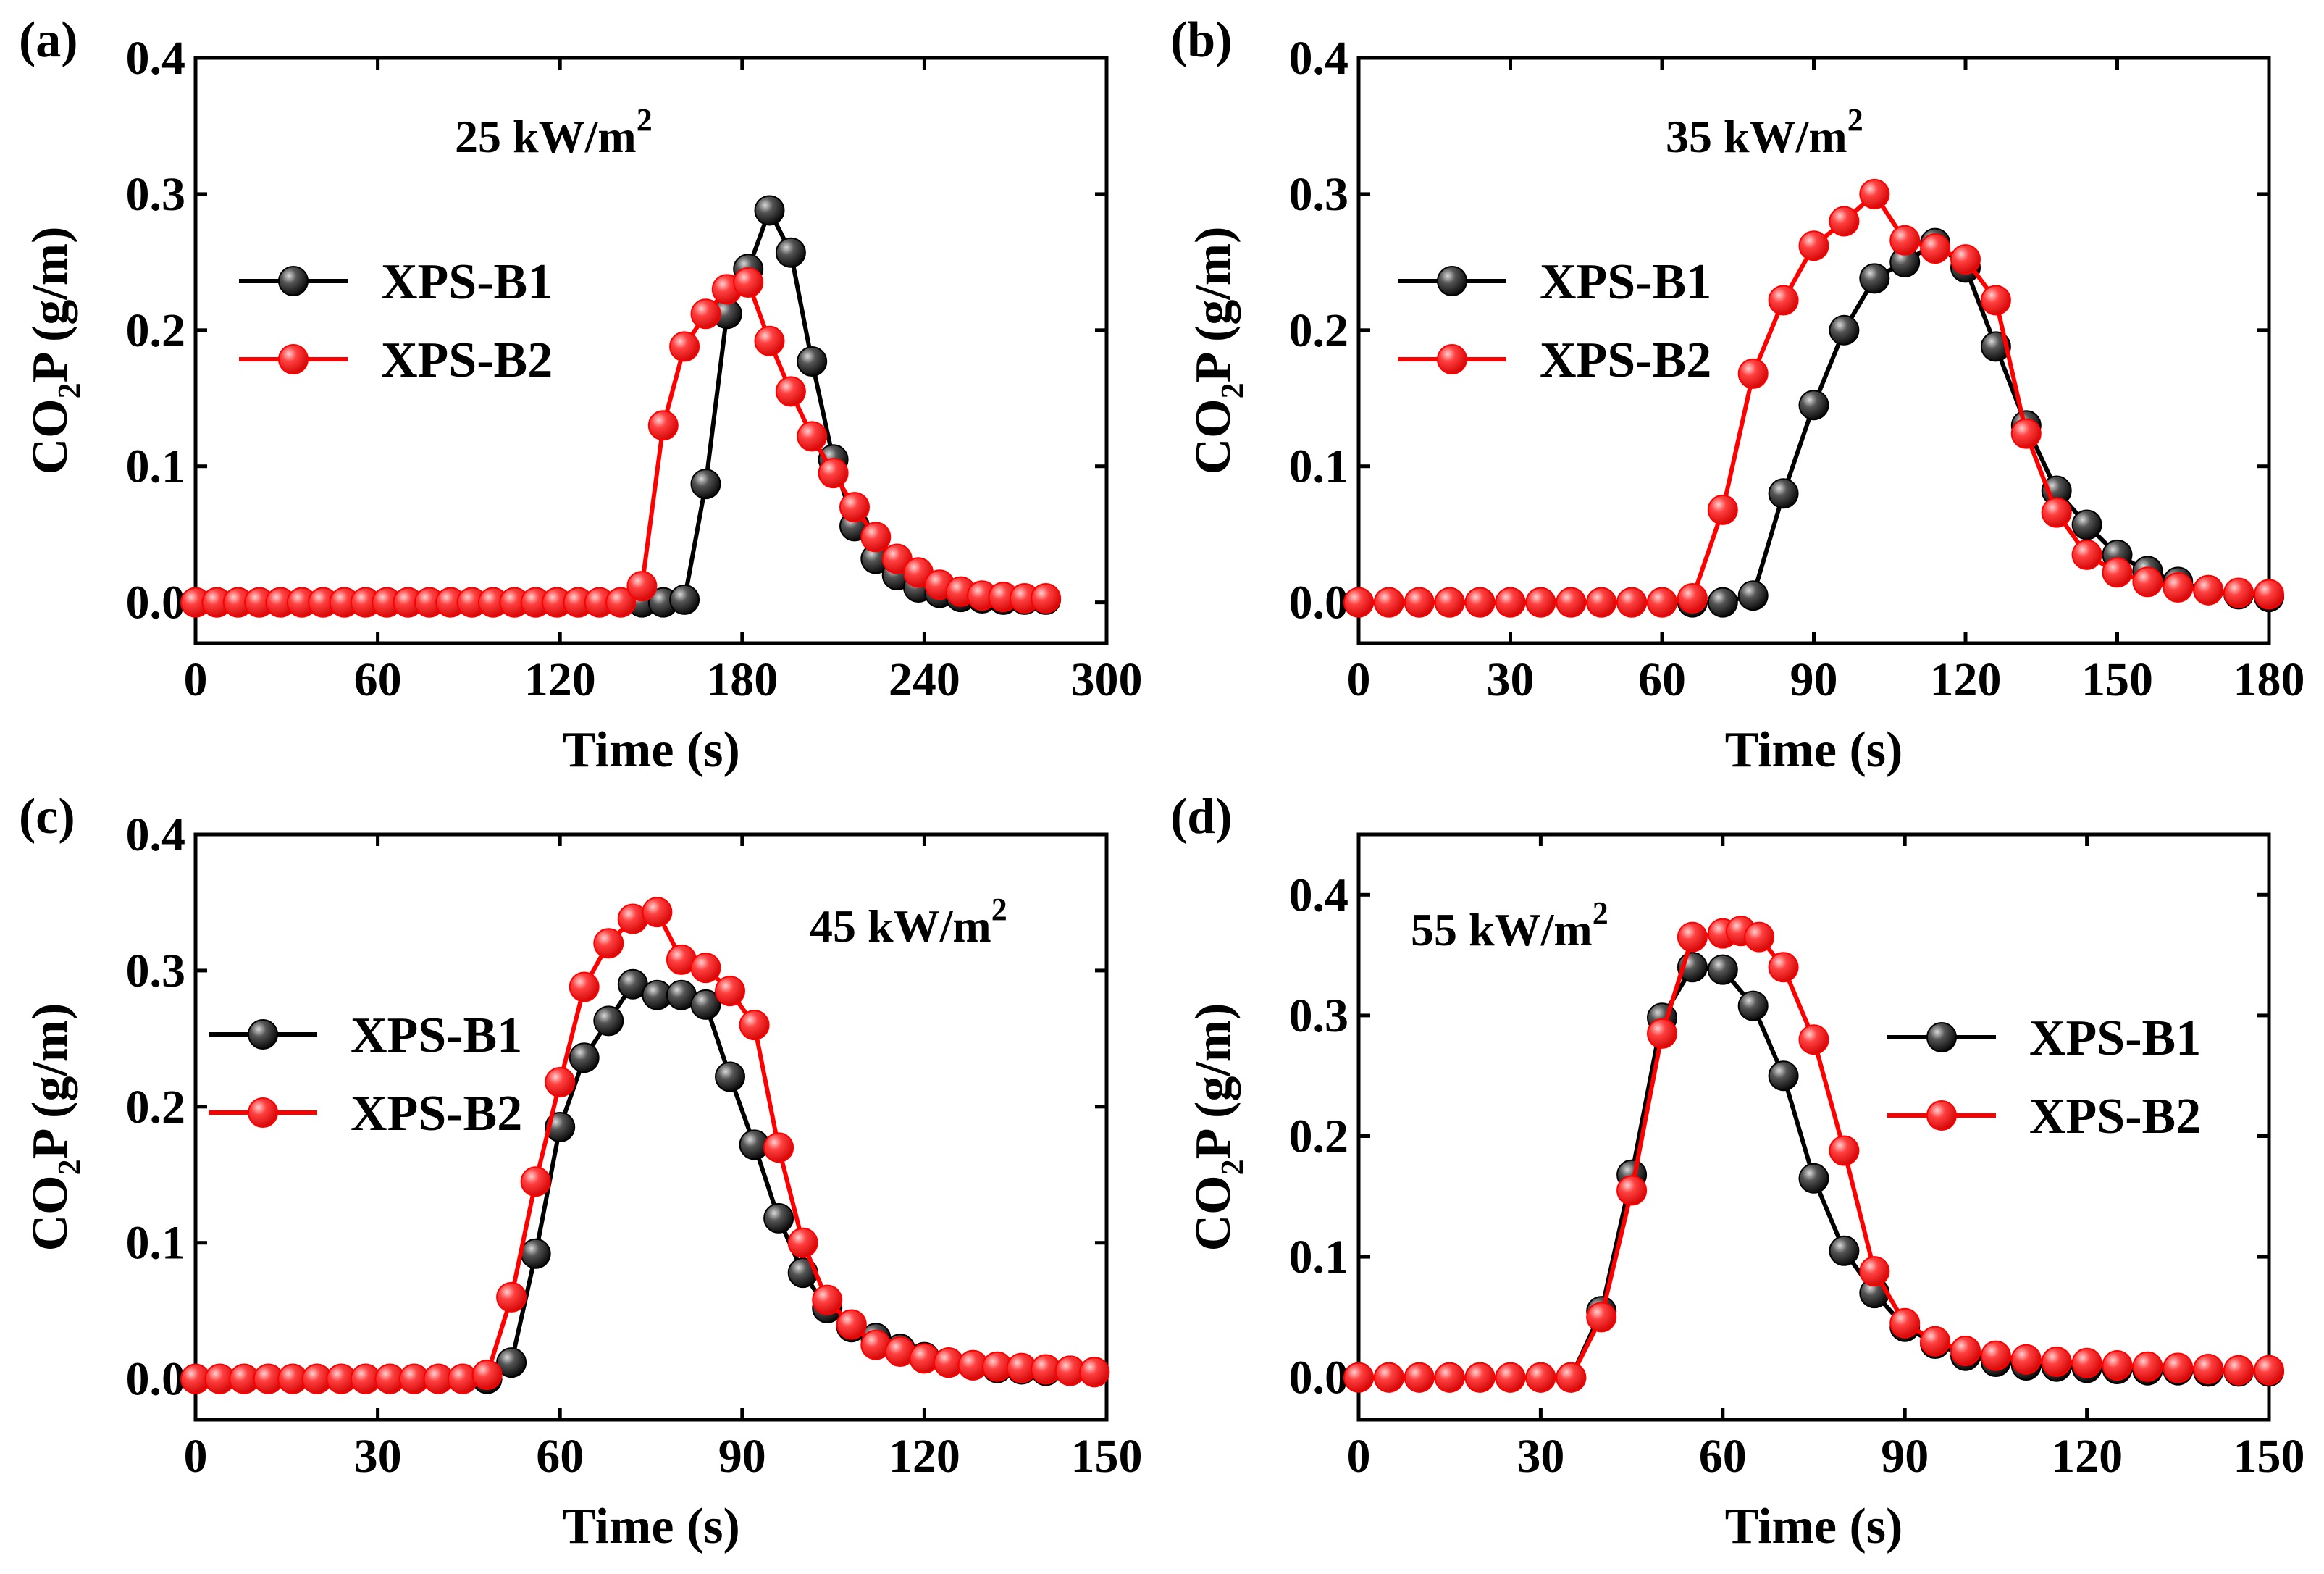 This screenshot has width=2324, height=1574. Describe the element at coordinates (1625, 360) in the screenshot. I see `legend-label: XPS-B2` at that location.